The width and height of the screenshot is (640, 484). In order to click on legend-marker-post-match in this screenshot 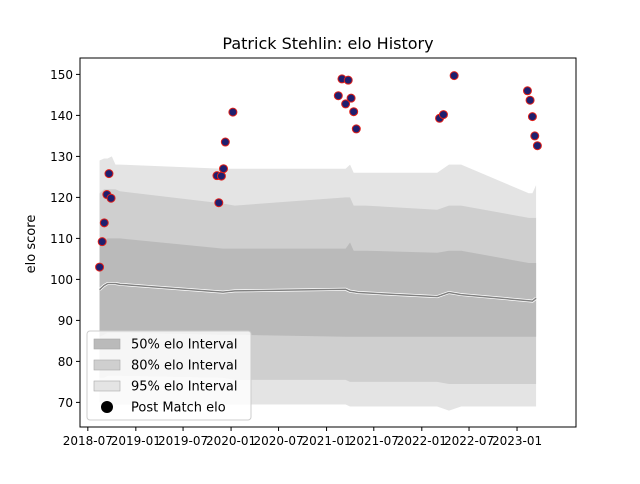, I will do `click(107, 407)`.